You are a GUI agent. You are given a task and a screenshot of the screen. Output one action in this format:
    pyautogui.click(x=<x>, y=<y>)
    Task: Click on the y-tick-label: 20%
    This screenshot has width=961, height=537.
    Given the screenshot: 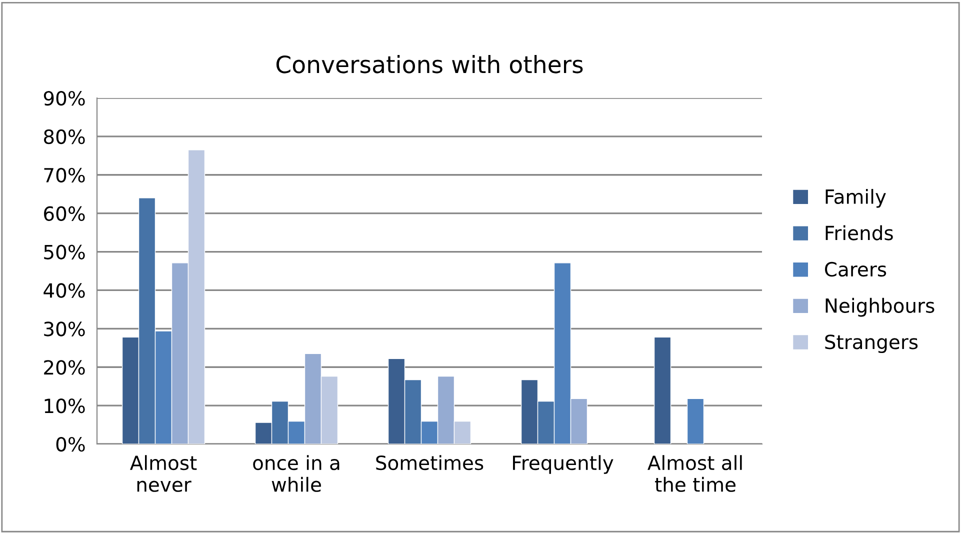 What is the action you would take?
    pyautogui.click(x=64, y=367)
    